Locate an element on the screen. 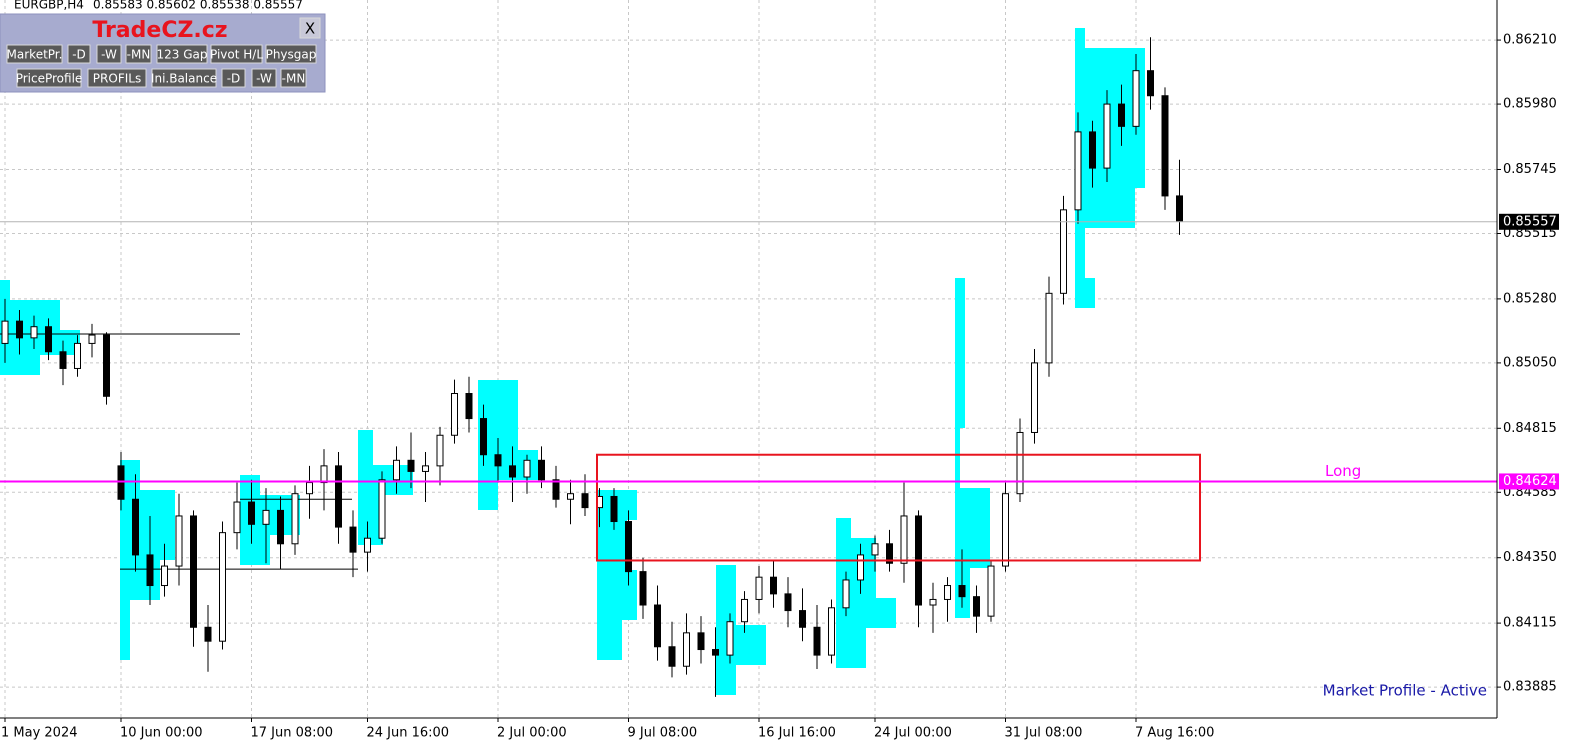  button-label: Ini.Balance is located at coordinates (184, 79).